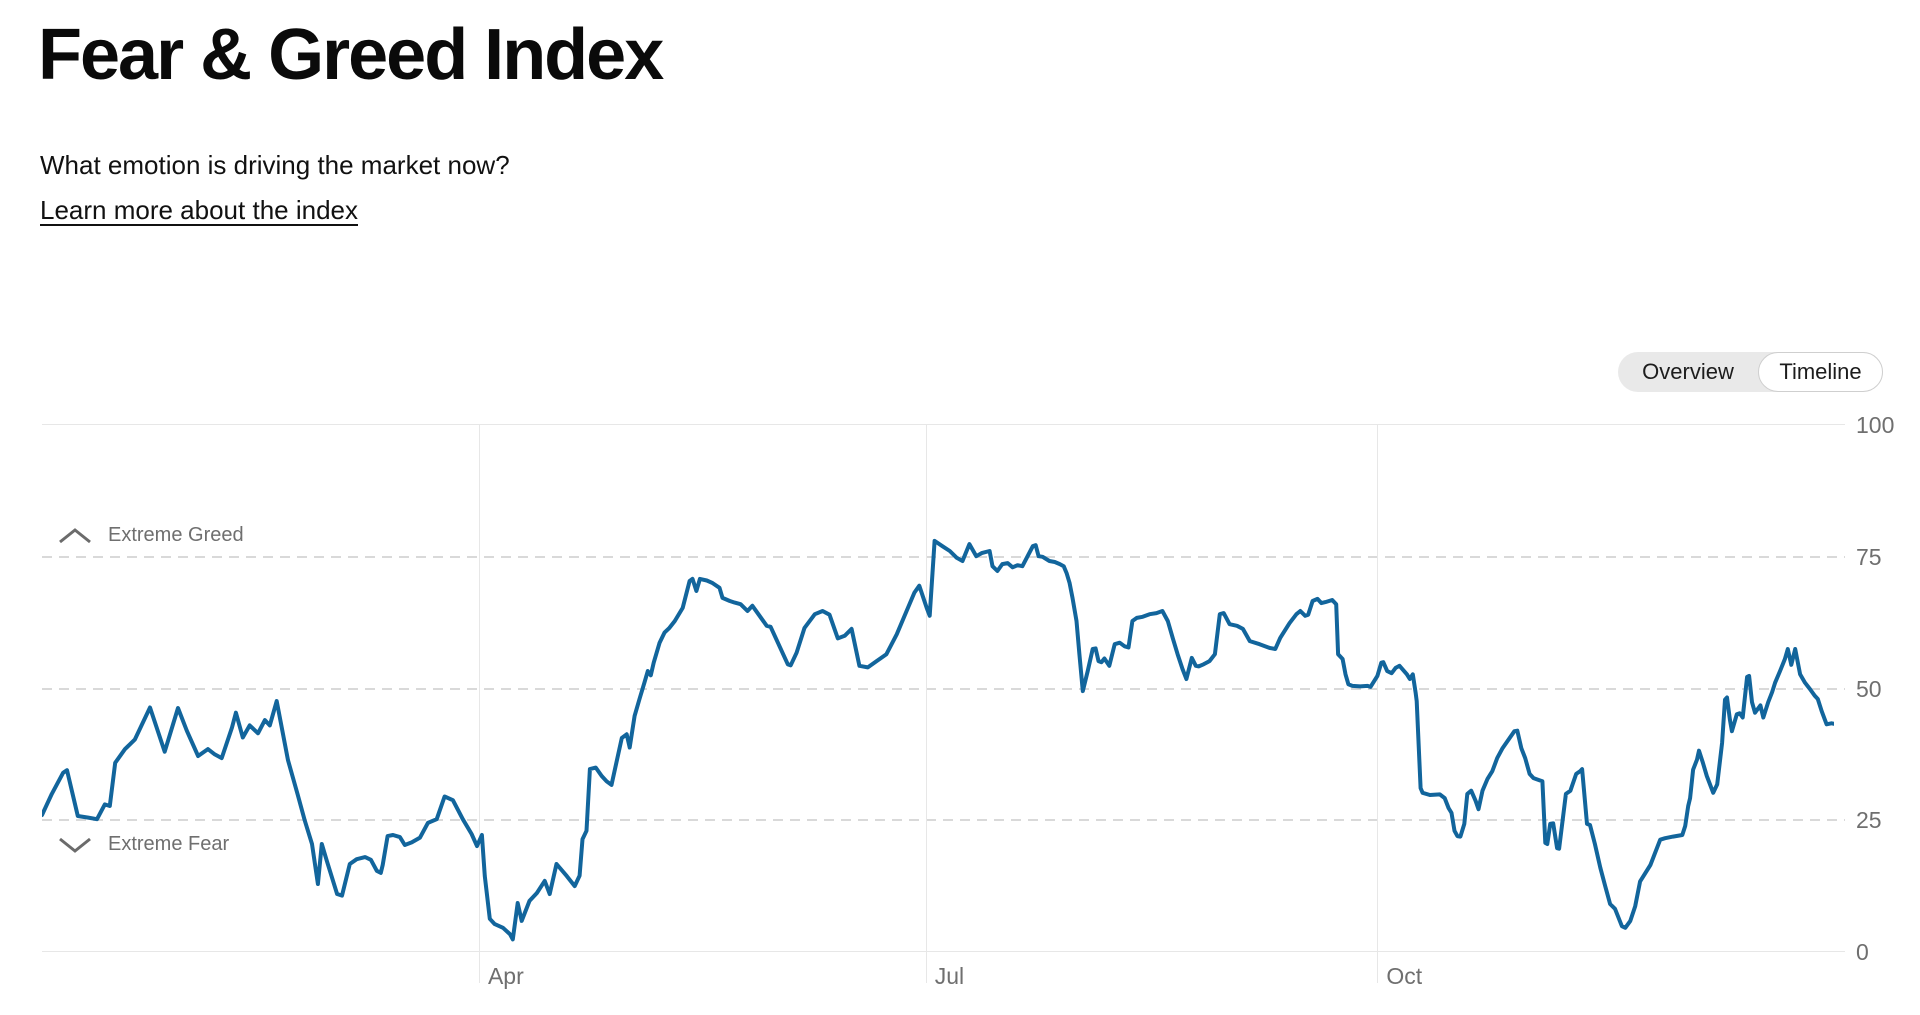 The width and height of the screenshot is (1920, 1015). I want to click on extreme-greed-text: Extreme Greed, so click(176, 535).